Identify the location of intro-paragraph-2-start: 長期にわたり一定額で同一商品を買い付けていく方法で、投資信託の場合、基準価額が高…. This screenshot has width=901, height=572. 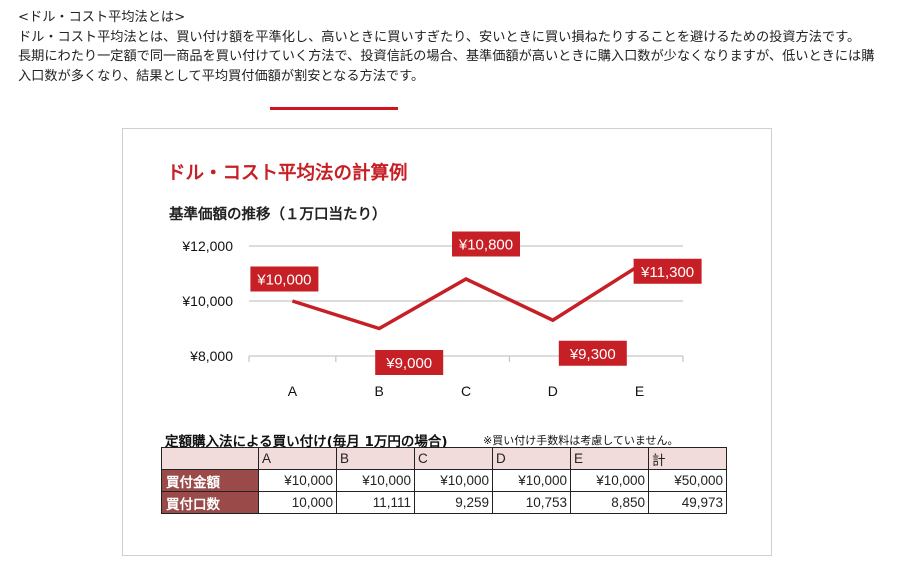
(446, 66).